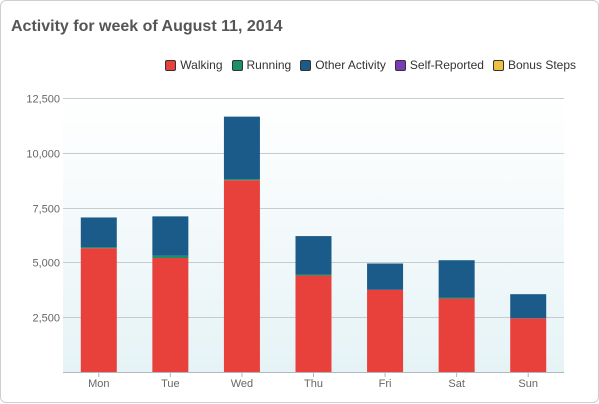 Image resolution: width=599 pixels, height=404 pixels. Describe the element at coordinates (456, 384) in the screenshot. I see `x-tick-label: Sat` at that location.